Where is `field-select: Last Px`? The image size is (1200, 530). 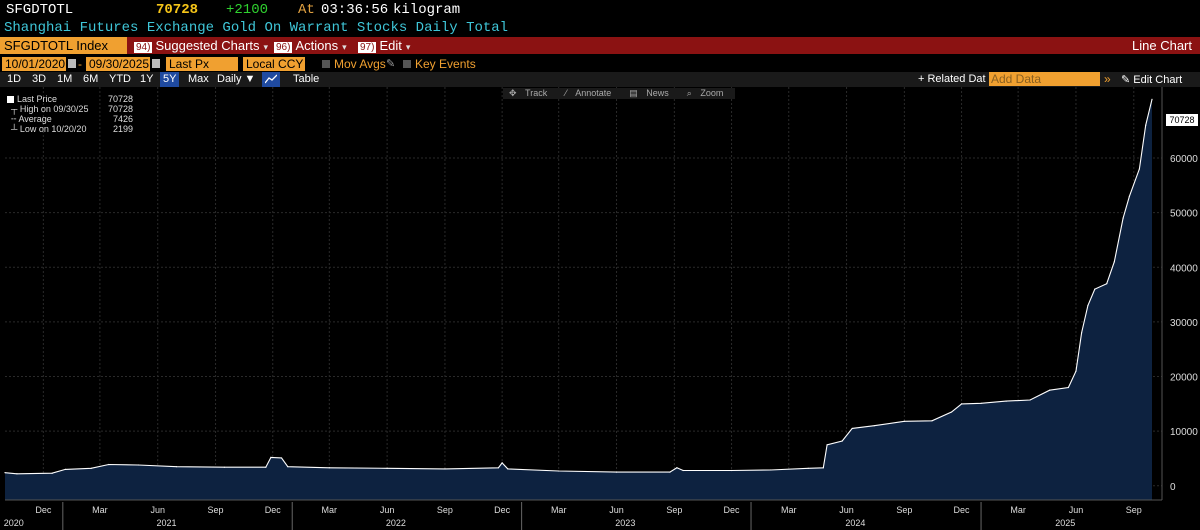 field-select: Last Px is located at coordinates (202, 64).